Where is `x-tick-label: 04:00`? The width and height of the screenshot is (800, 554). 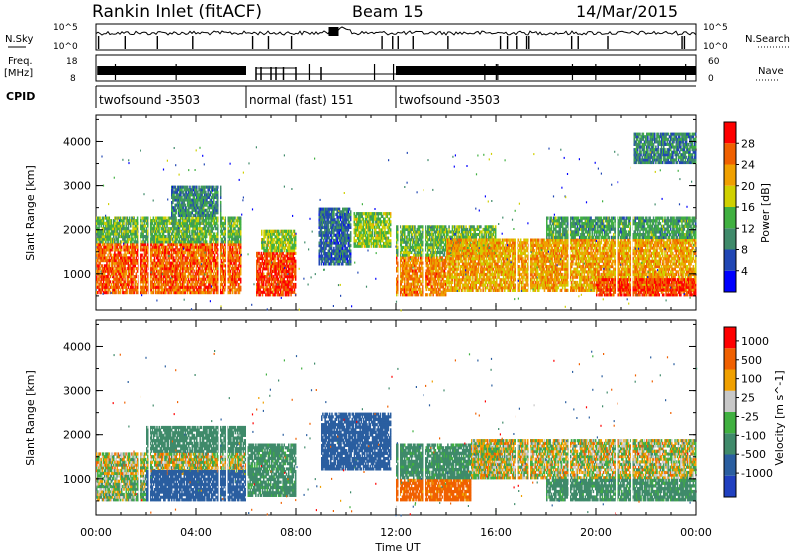 x-tick-label: 04:00 is located at coordinates (196, 532).